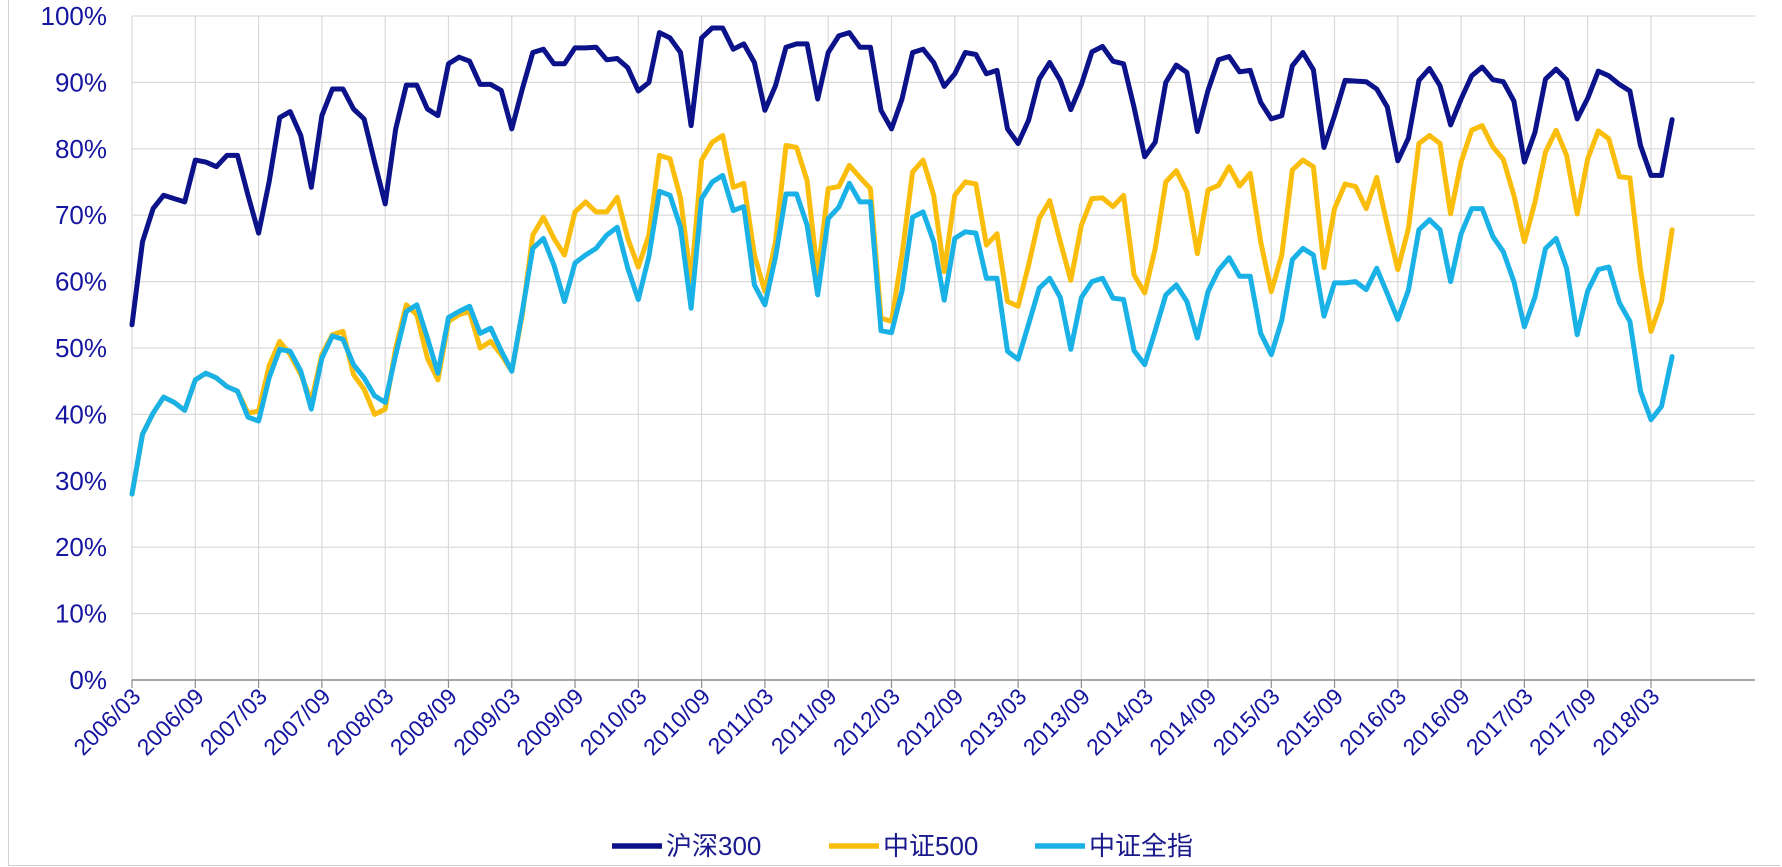  What do you see at coordinates (486, 721) in the screenshot?
I see `x-tick-label: 2009/03` at bounding box center [486, 721].